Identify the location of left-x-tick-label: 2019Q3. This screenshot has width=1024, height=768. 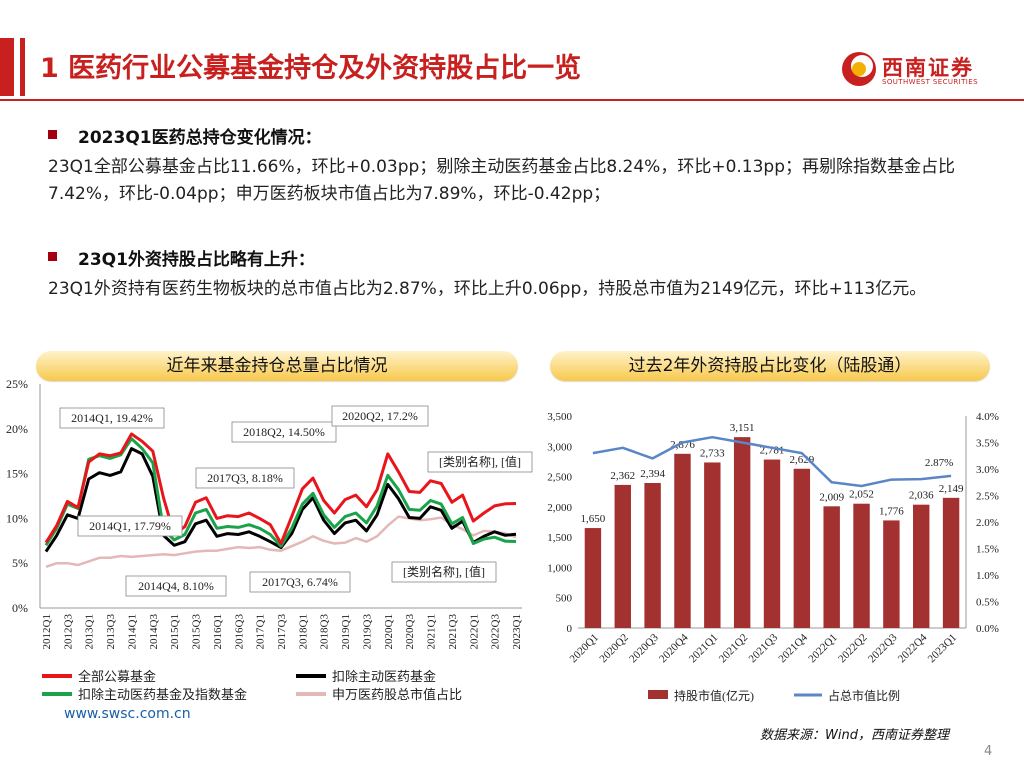
(367, 632).